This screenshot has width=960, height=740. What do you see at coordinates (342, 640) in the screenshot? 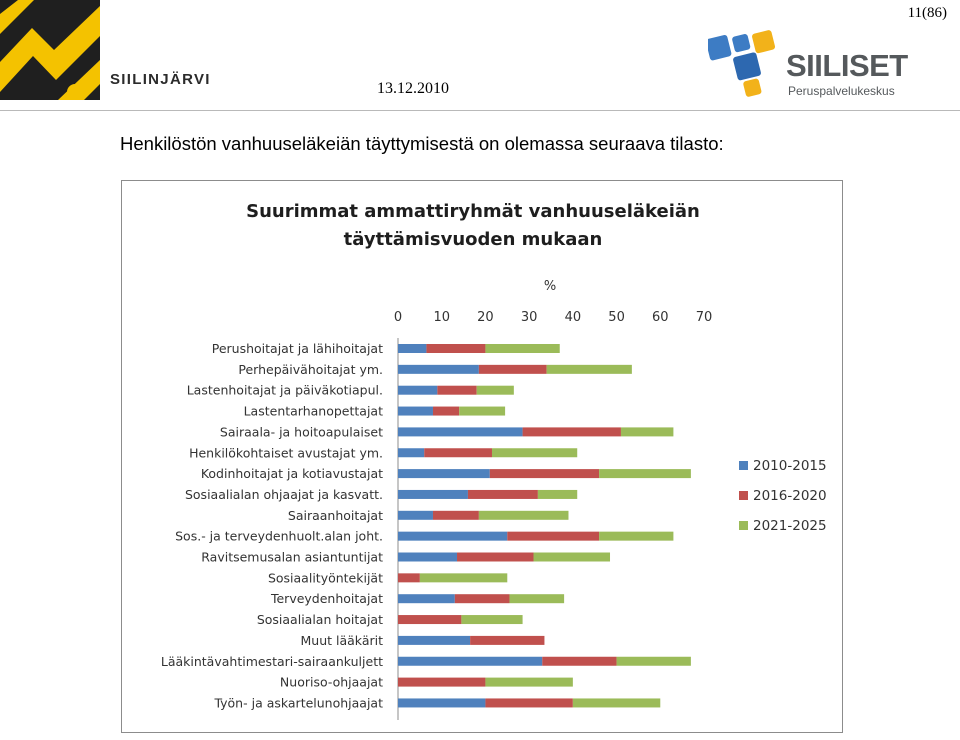
I see `category-label: Muut lääkärit` at bounding box center [342, 640].